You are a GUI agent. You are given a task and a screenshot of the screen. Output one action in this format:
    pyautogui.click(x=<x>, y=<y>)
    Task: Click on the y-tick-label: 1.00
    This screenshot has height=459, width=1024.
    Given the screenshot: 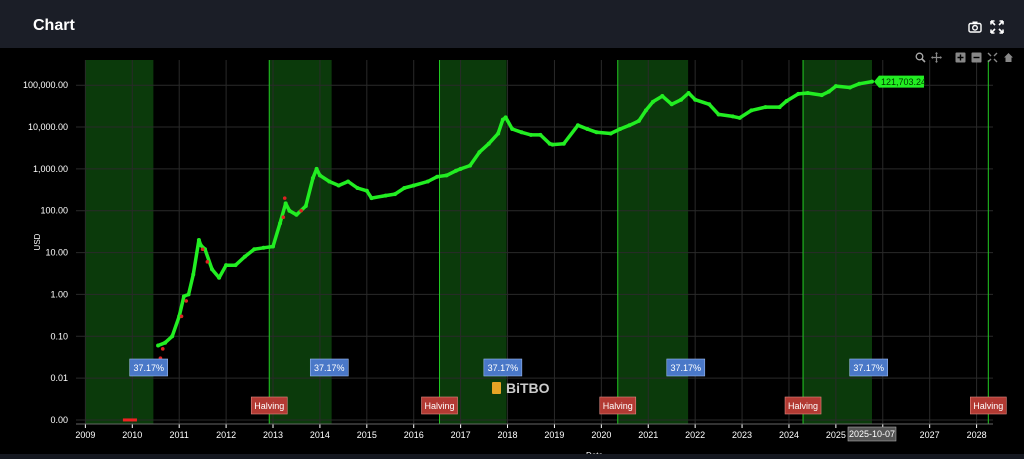 What is the action you would take?
    pyautogui.click(x=59, y=294)
    